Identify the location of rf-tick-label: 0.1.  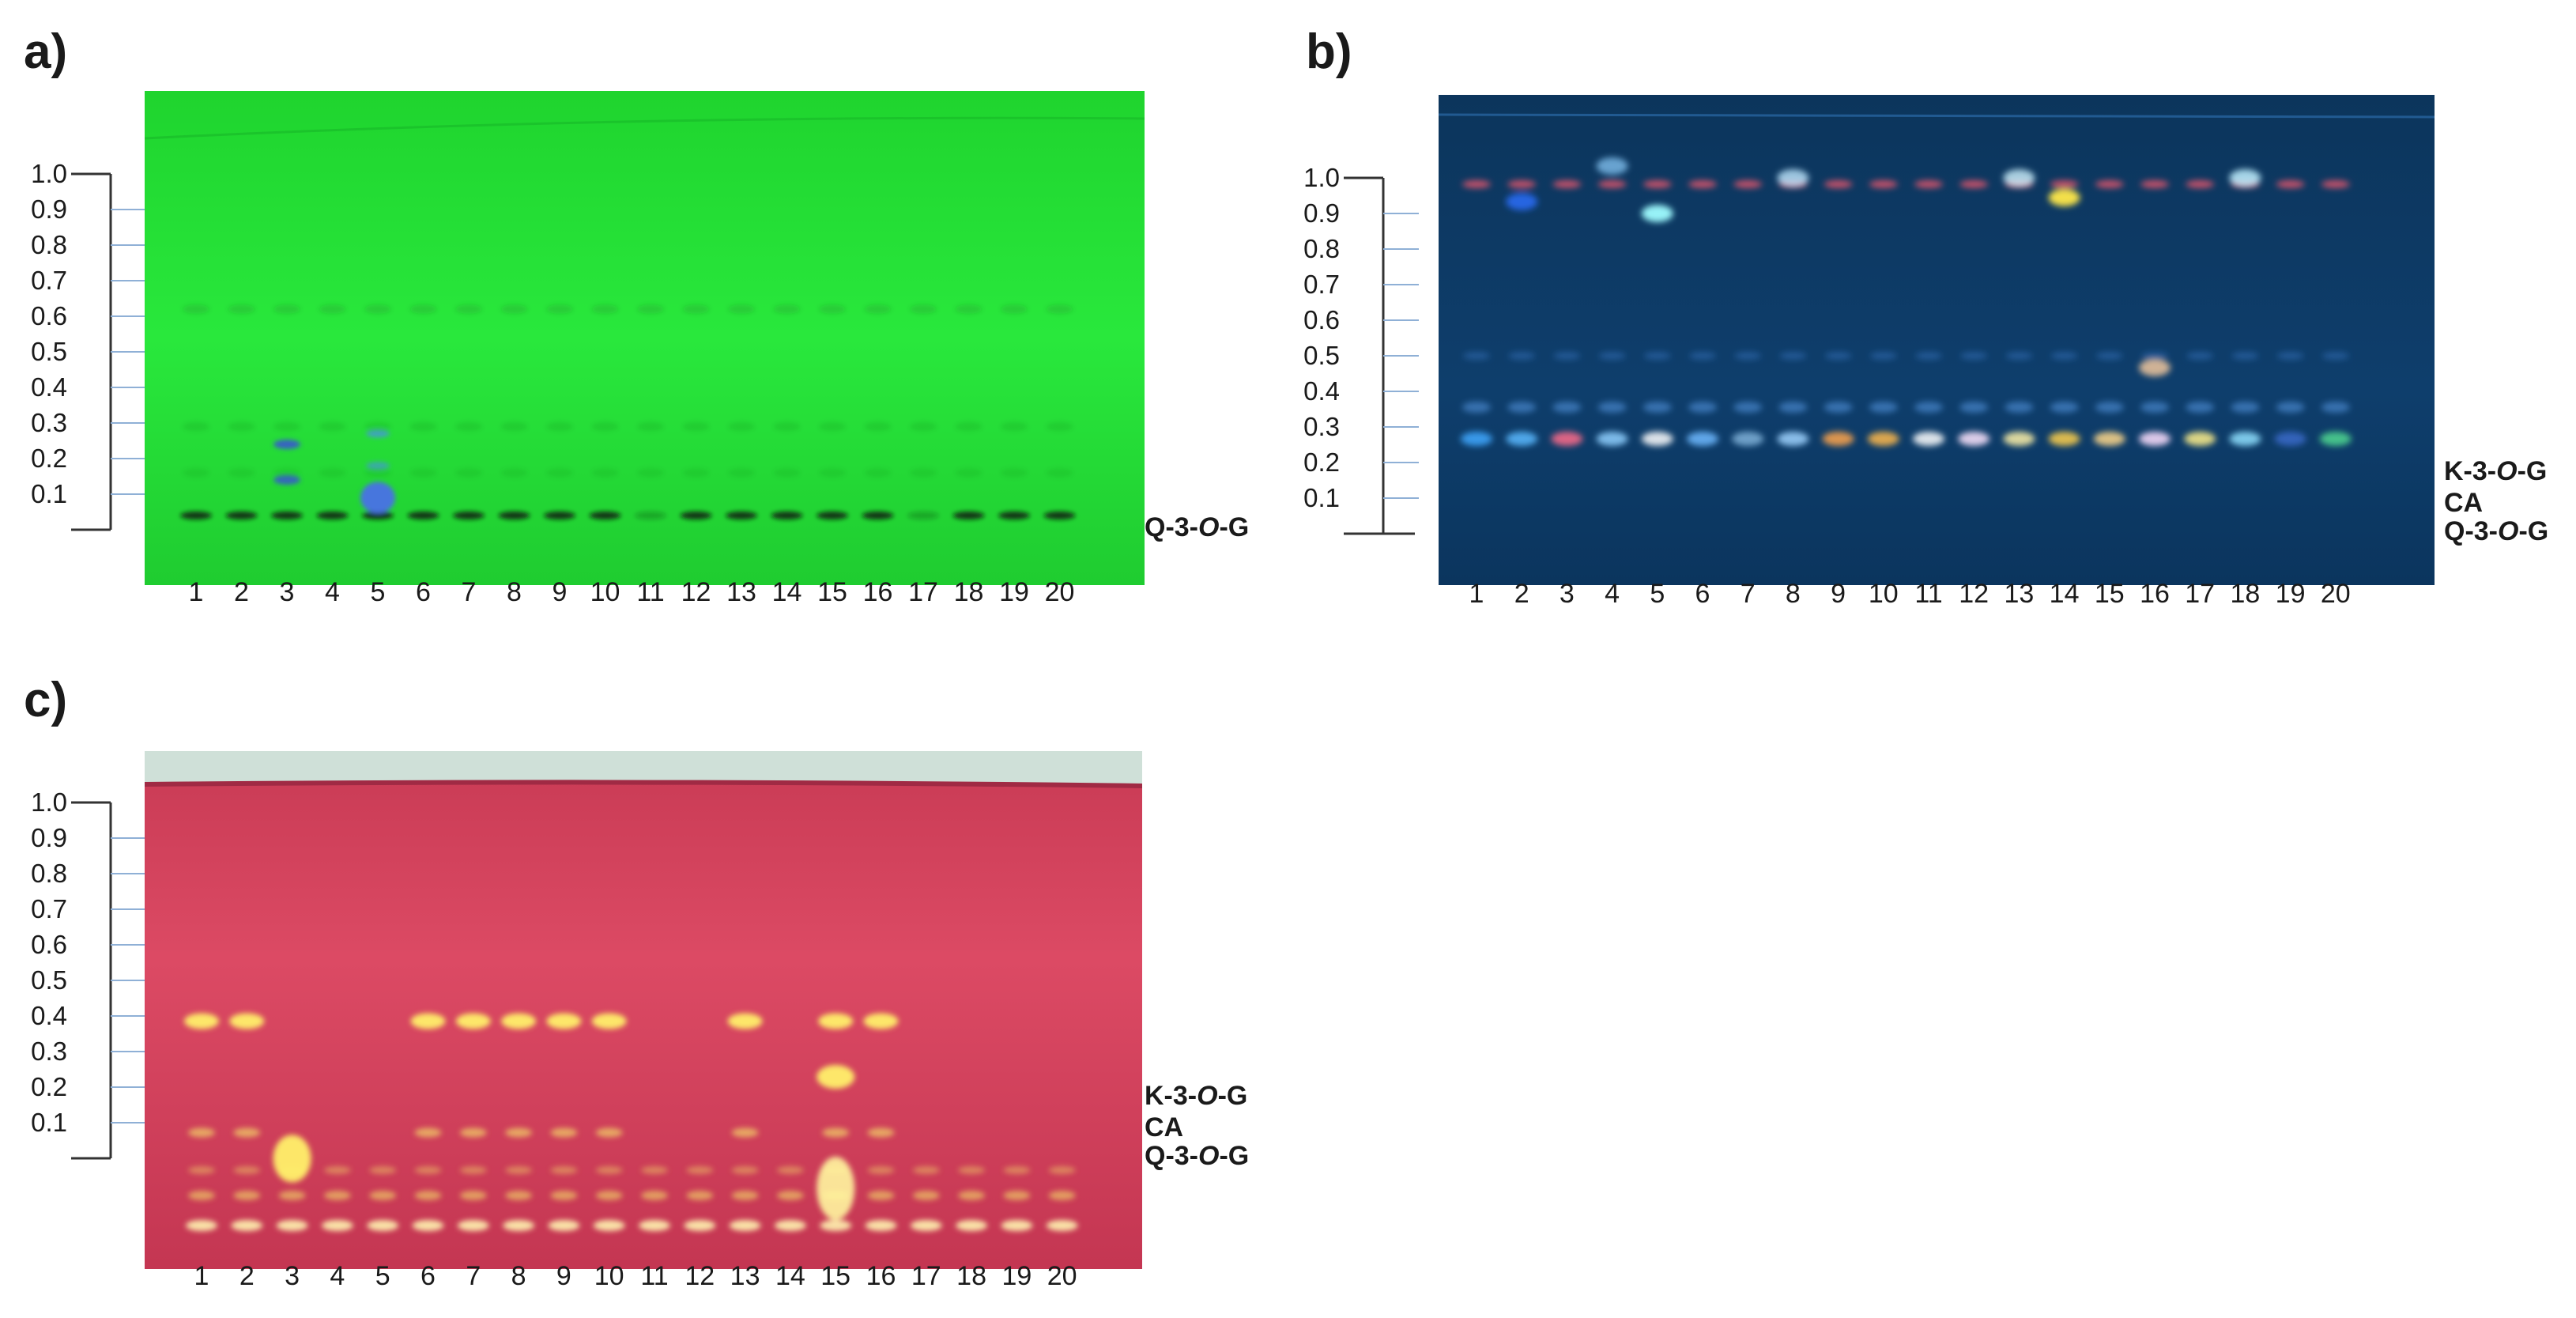
(49, 1122).